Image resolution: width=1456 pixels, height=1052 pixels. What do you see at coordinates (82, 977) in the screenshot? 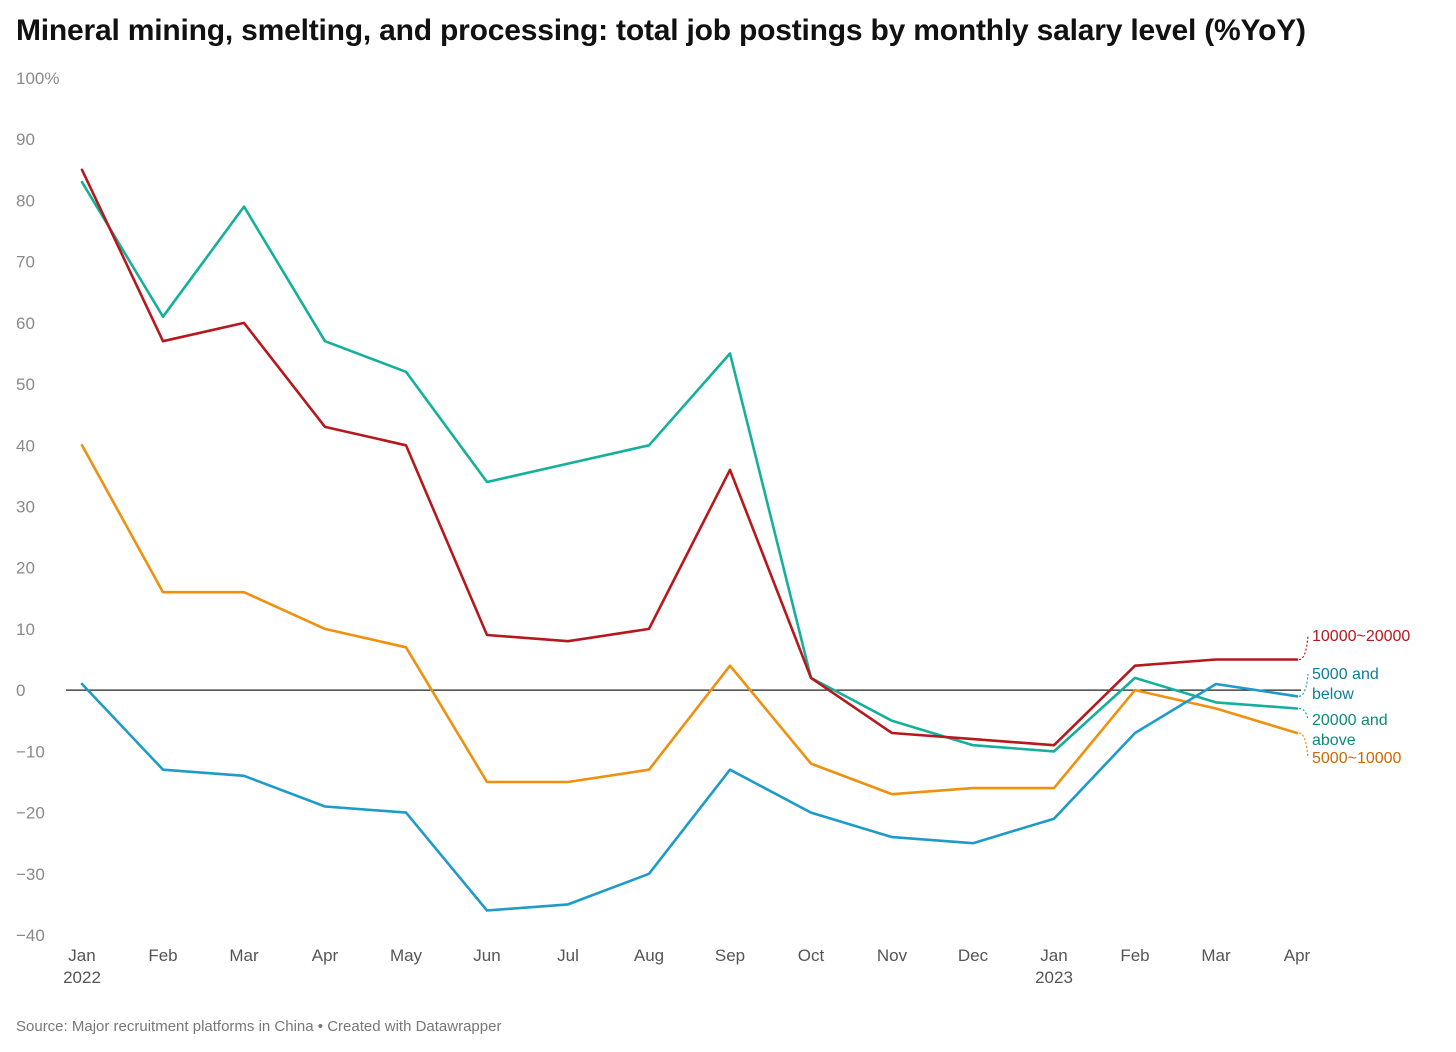
I see `x-year-label: 2022` at bounding box center [82, 977].